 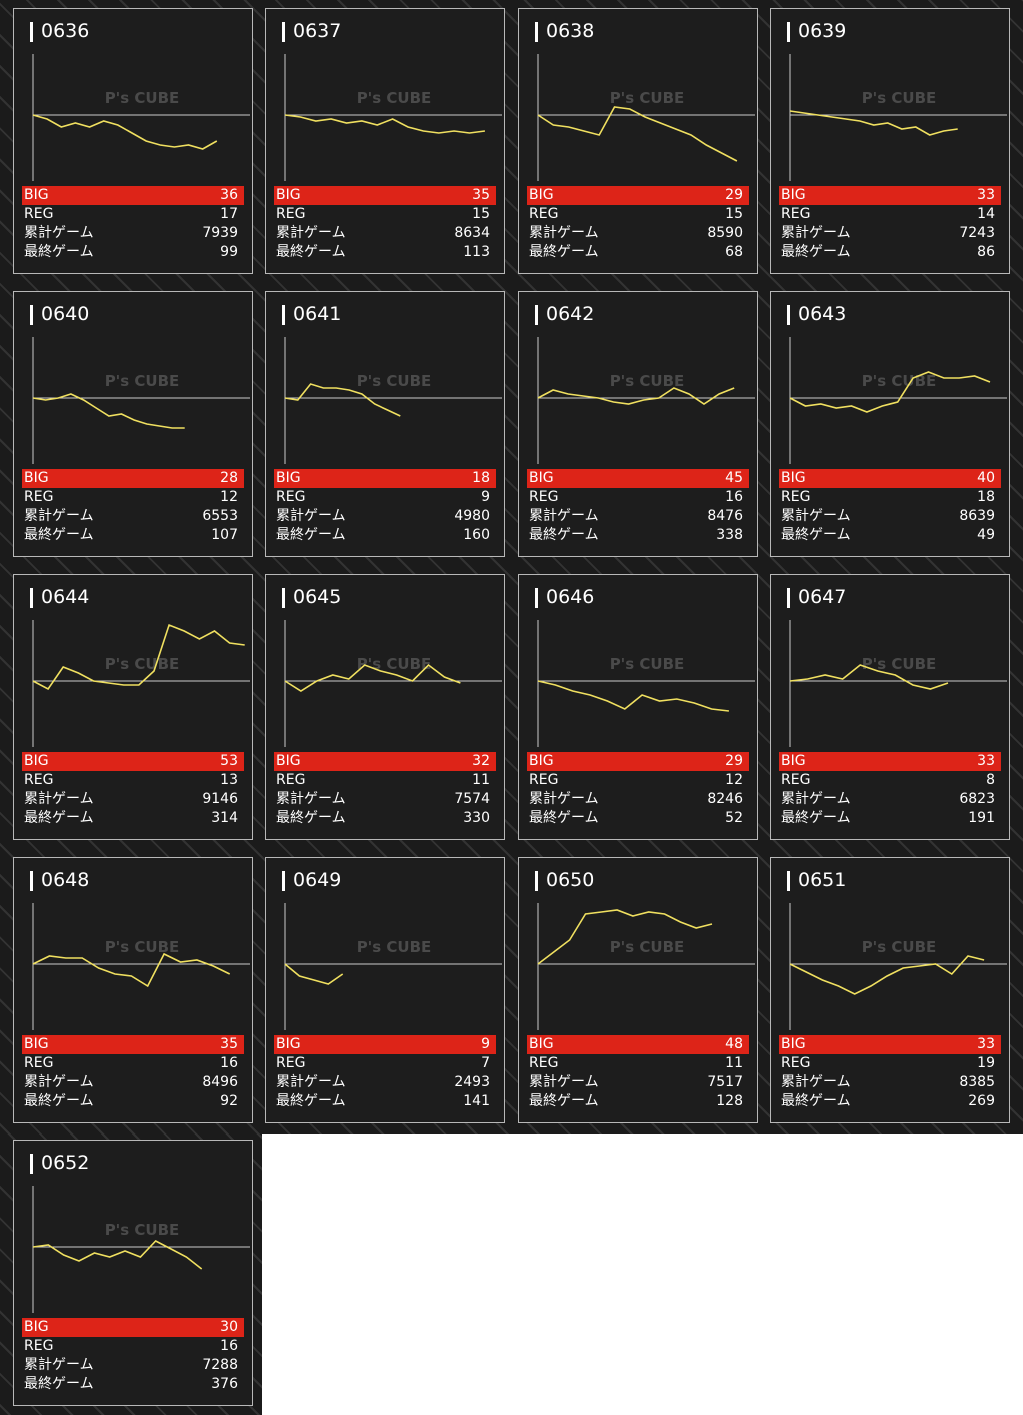 I want to click on total-value: 7243, so click(x=977, y=233).